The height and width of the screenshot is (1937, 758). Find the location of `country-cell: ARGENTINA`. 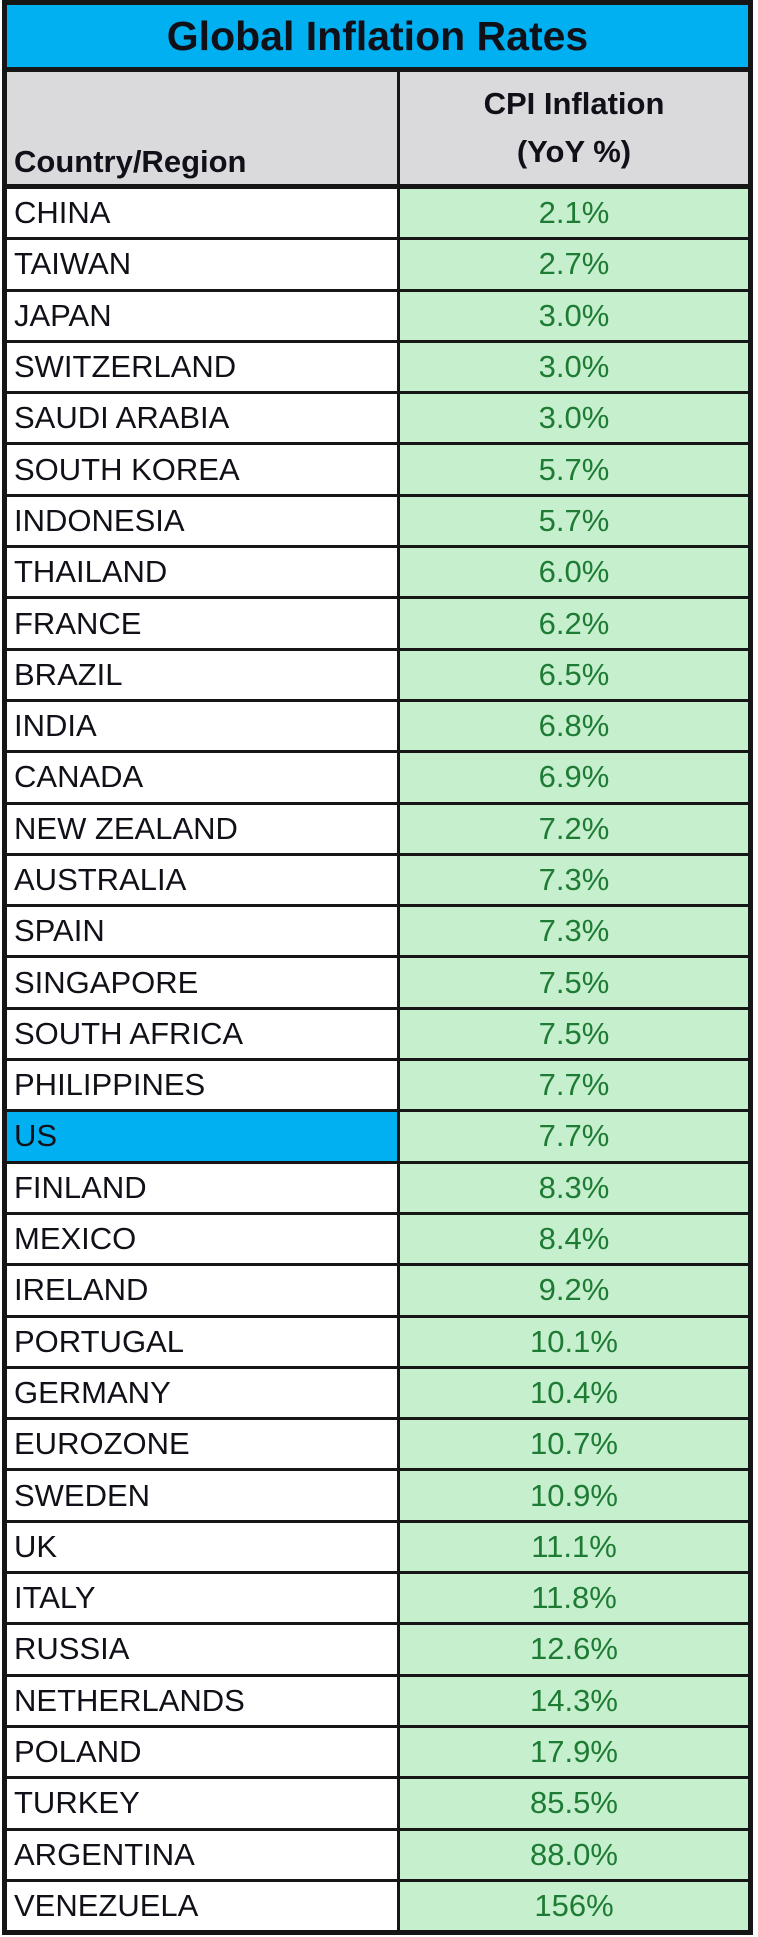

country-cell: ARGENTINA is located at coordinates (203, 1854).